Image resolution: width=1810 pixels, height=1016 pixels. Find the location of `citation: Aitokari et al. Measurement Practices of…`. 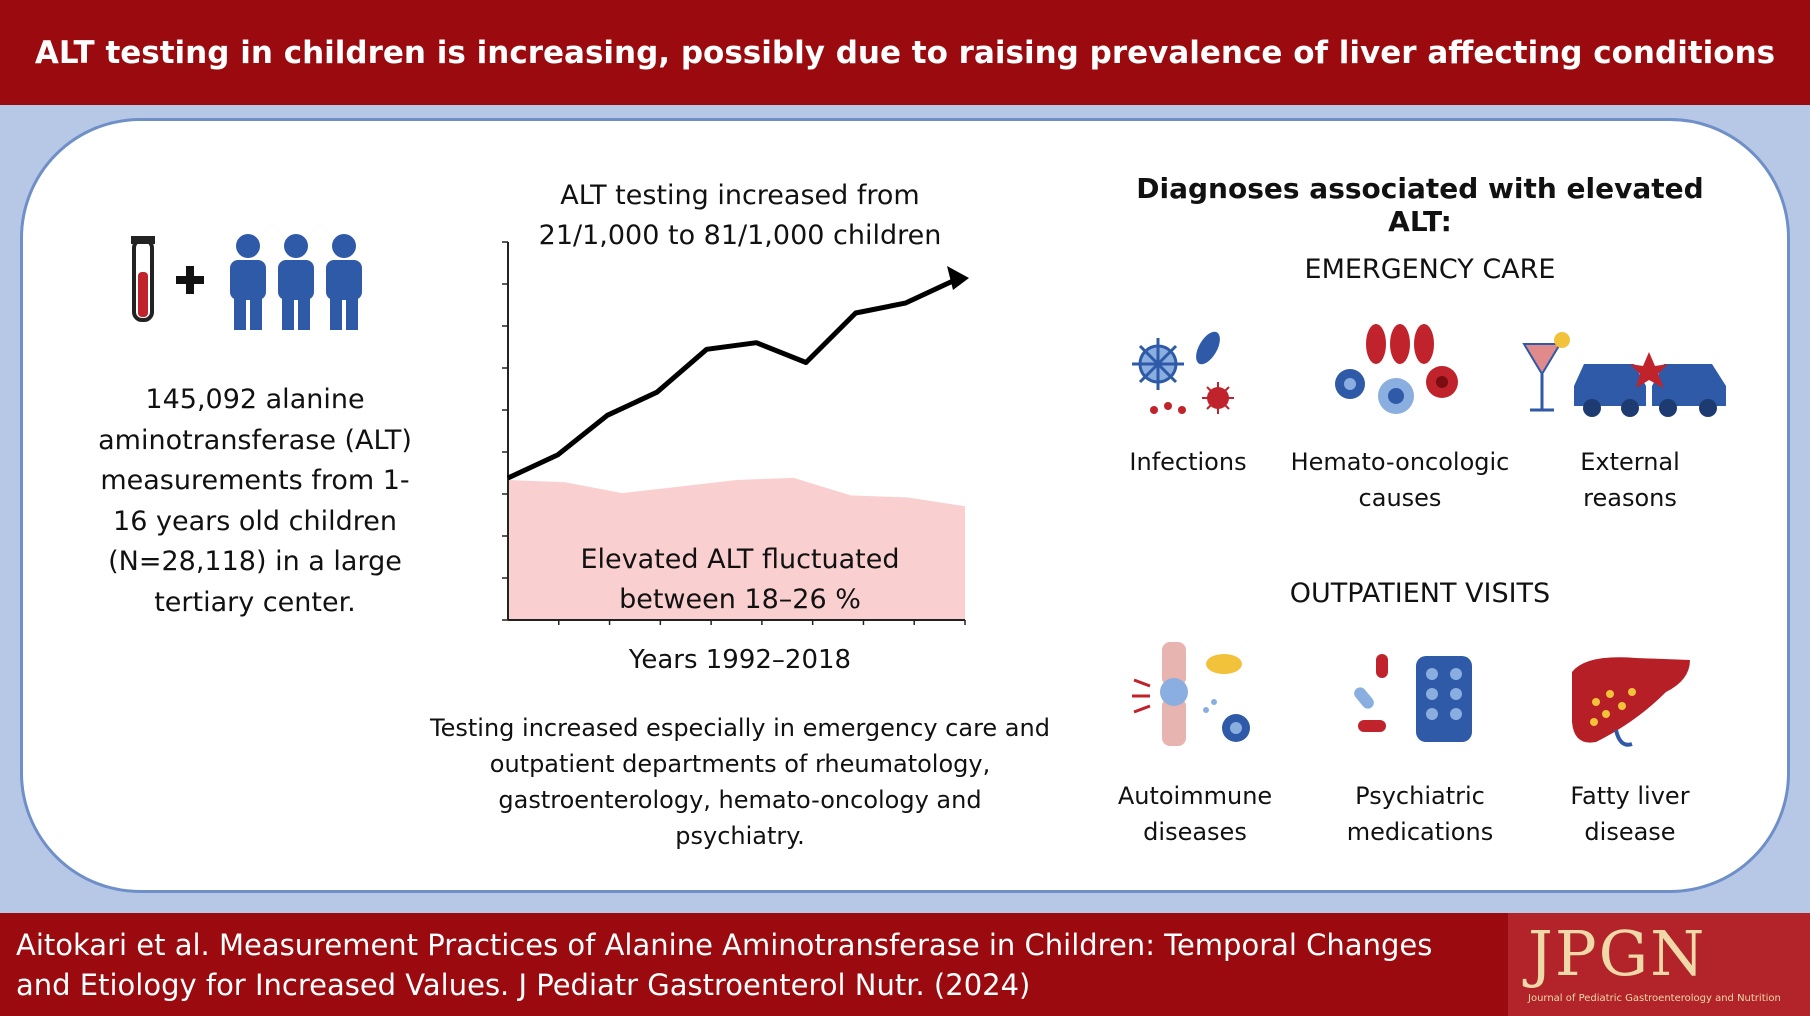

citation: Aitokari et al. Measurement Practices of… is located at coordinates (724, 965).